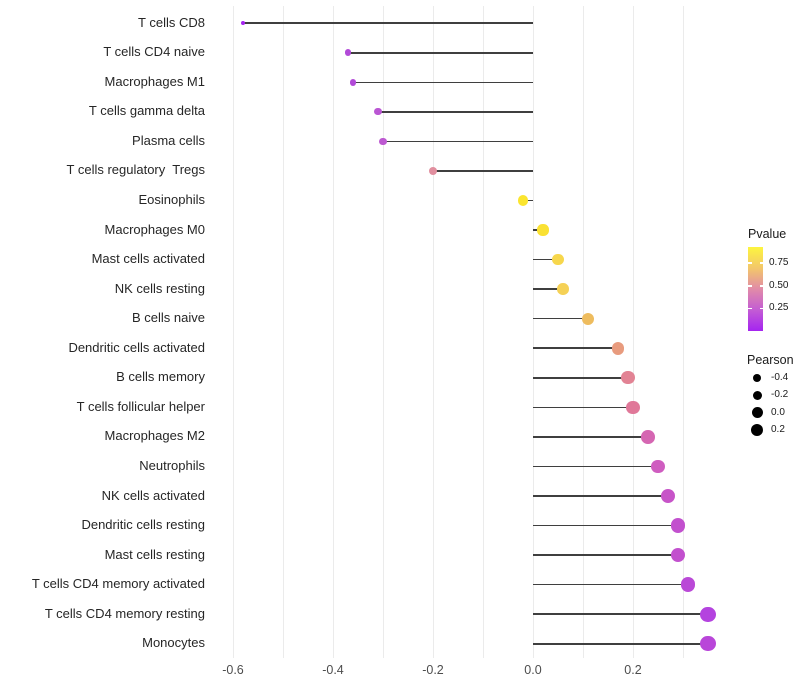  I want to click on category-label: B cells memory, so click(160, 377).